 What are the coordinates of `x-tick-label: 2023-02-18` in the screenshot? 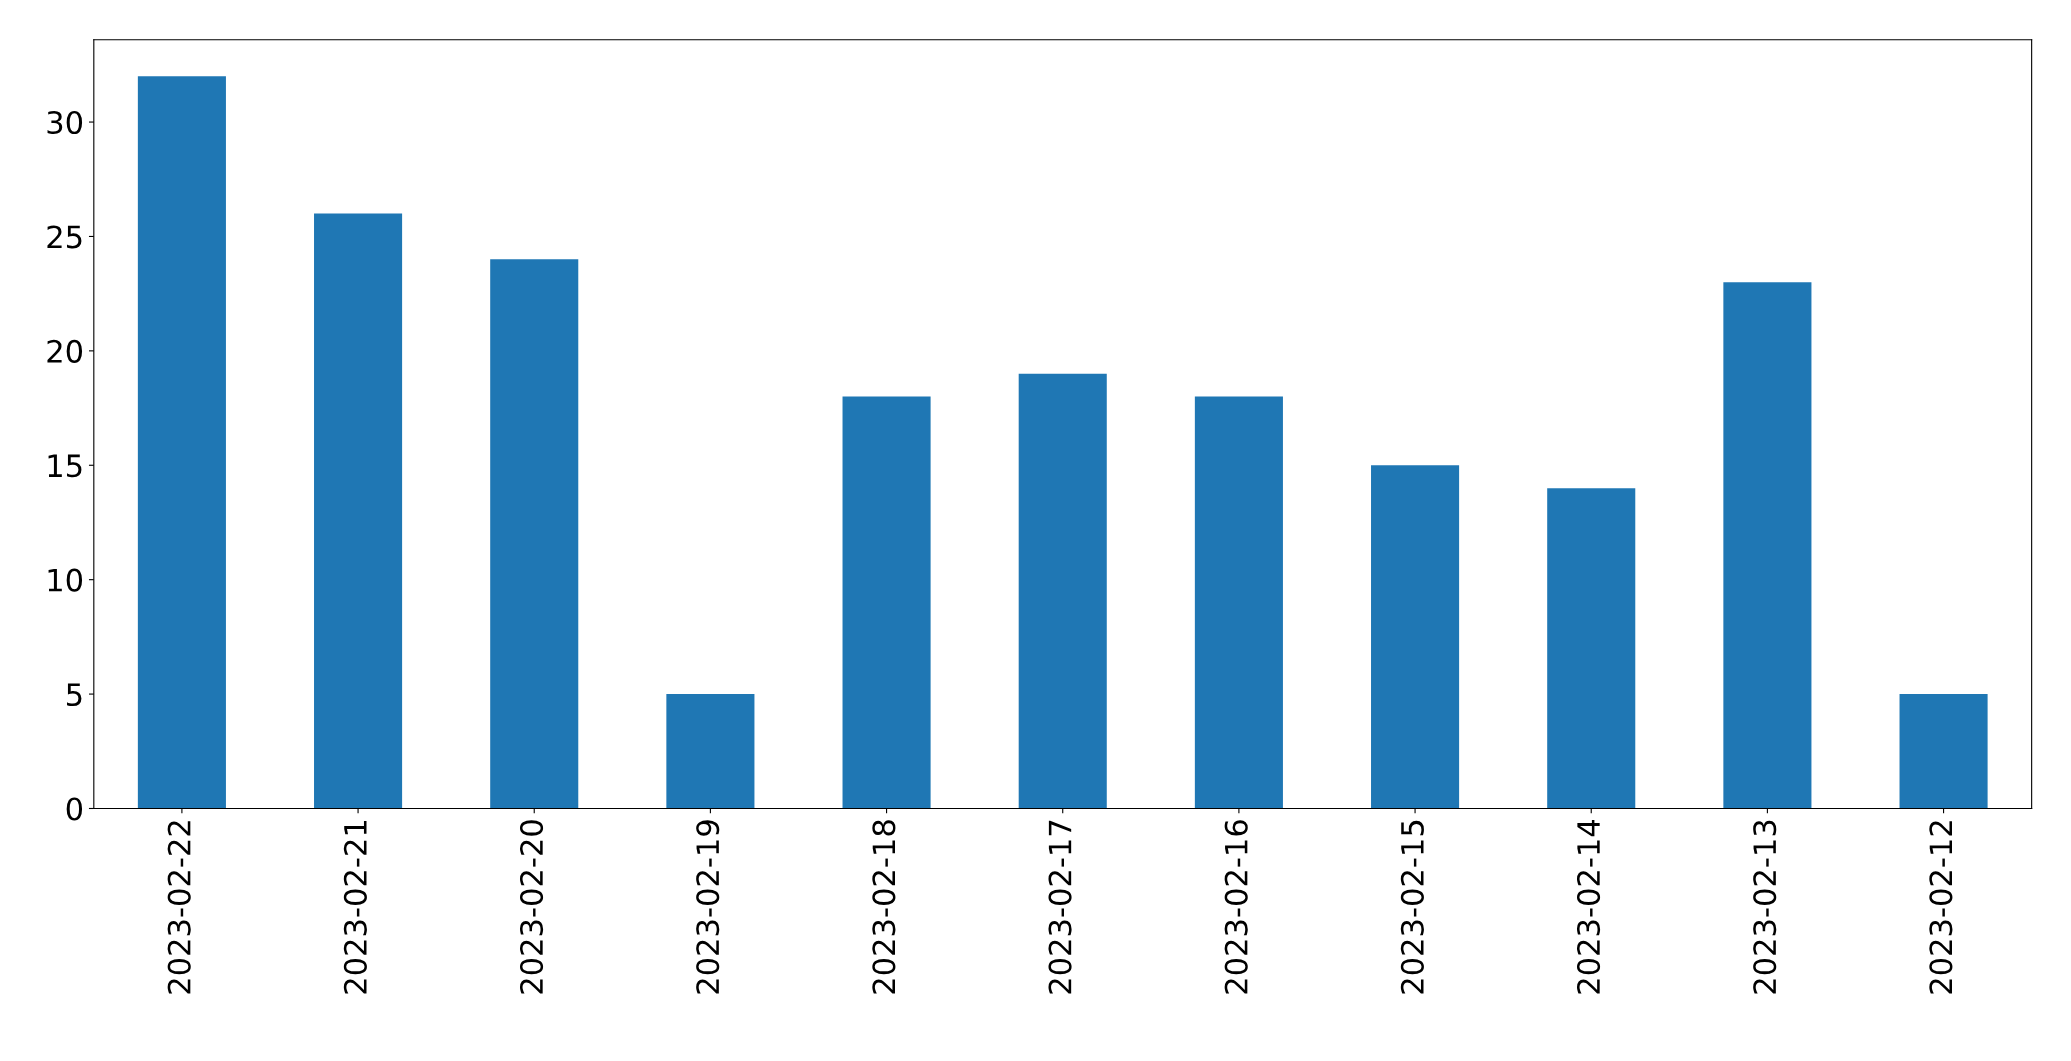 It's located at (884, 907).